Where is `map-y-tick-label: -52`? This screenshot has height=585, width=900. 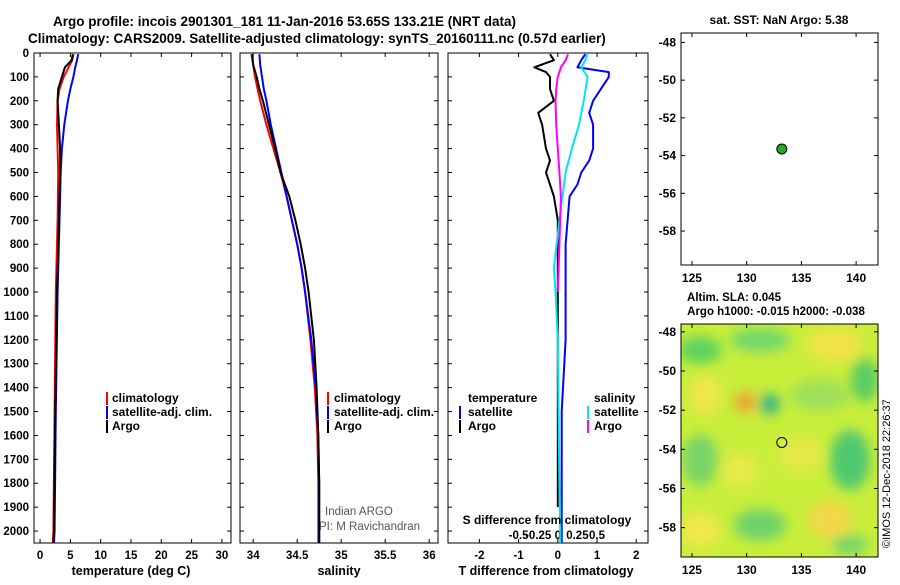
map-y-tick-label: -52 is located at coordinates (668, 118).